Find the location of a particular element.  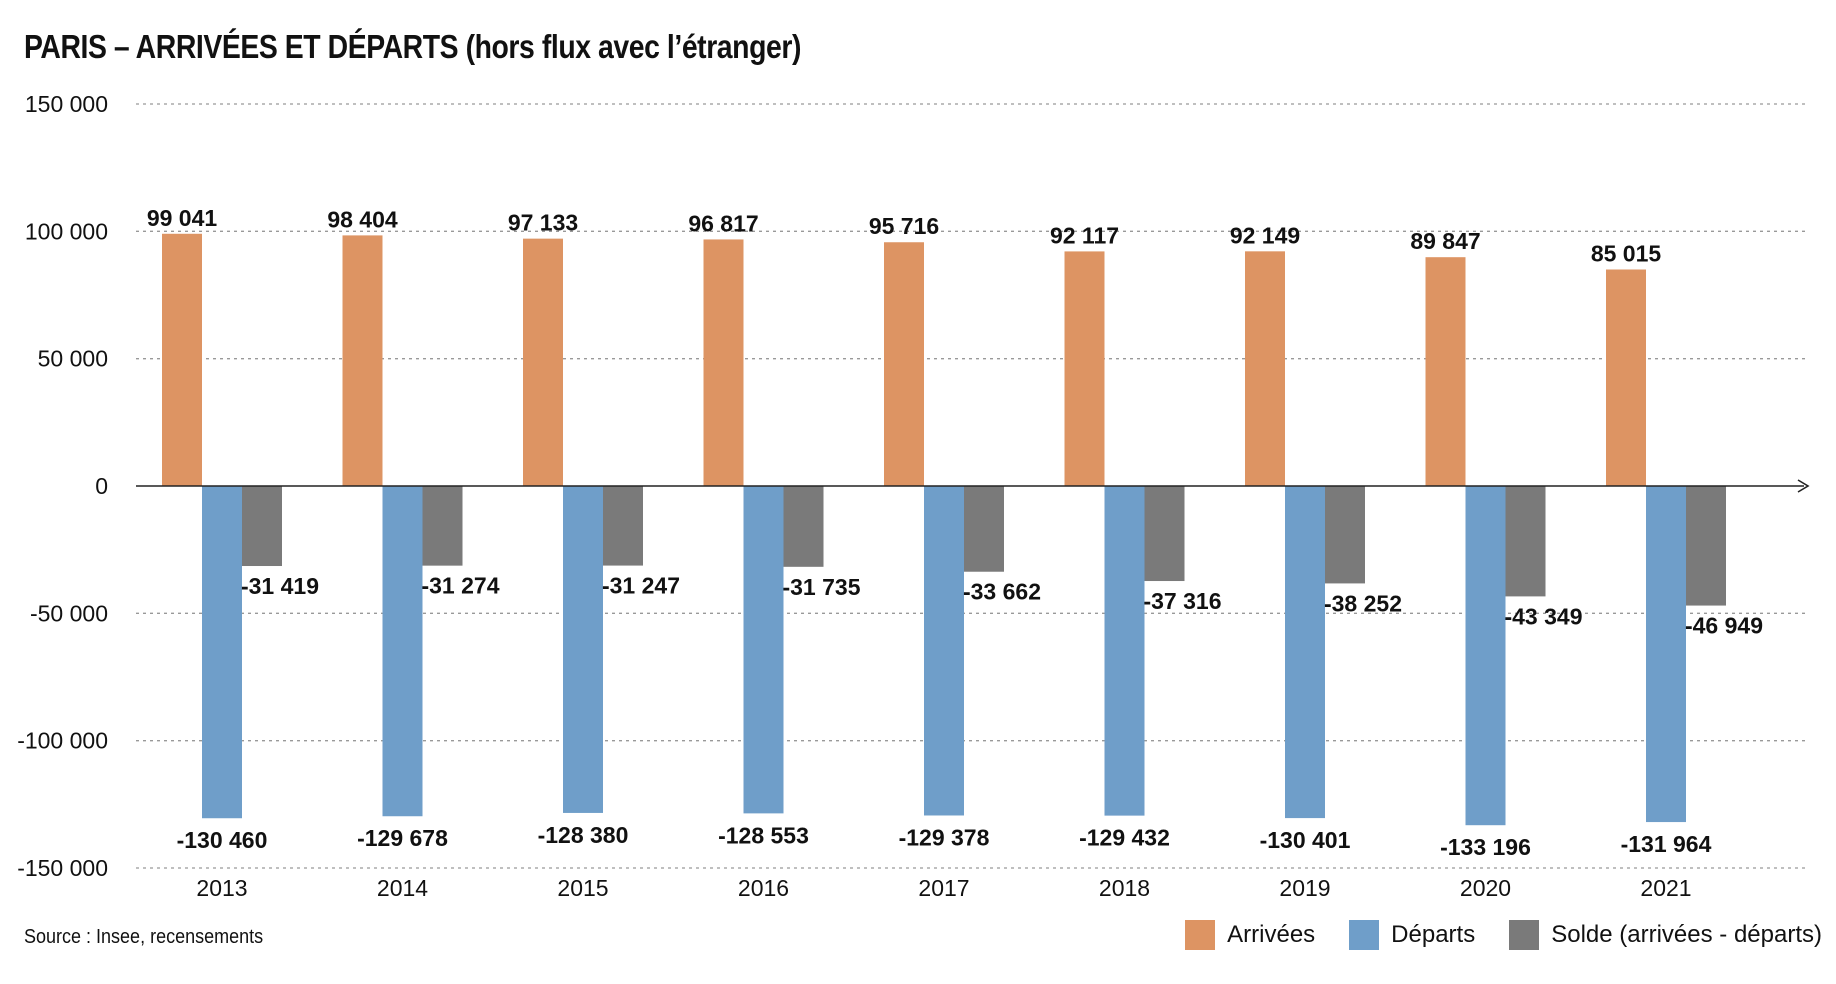

data-label-solde: -37 316 is located at coordinates (1182, 601).